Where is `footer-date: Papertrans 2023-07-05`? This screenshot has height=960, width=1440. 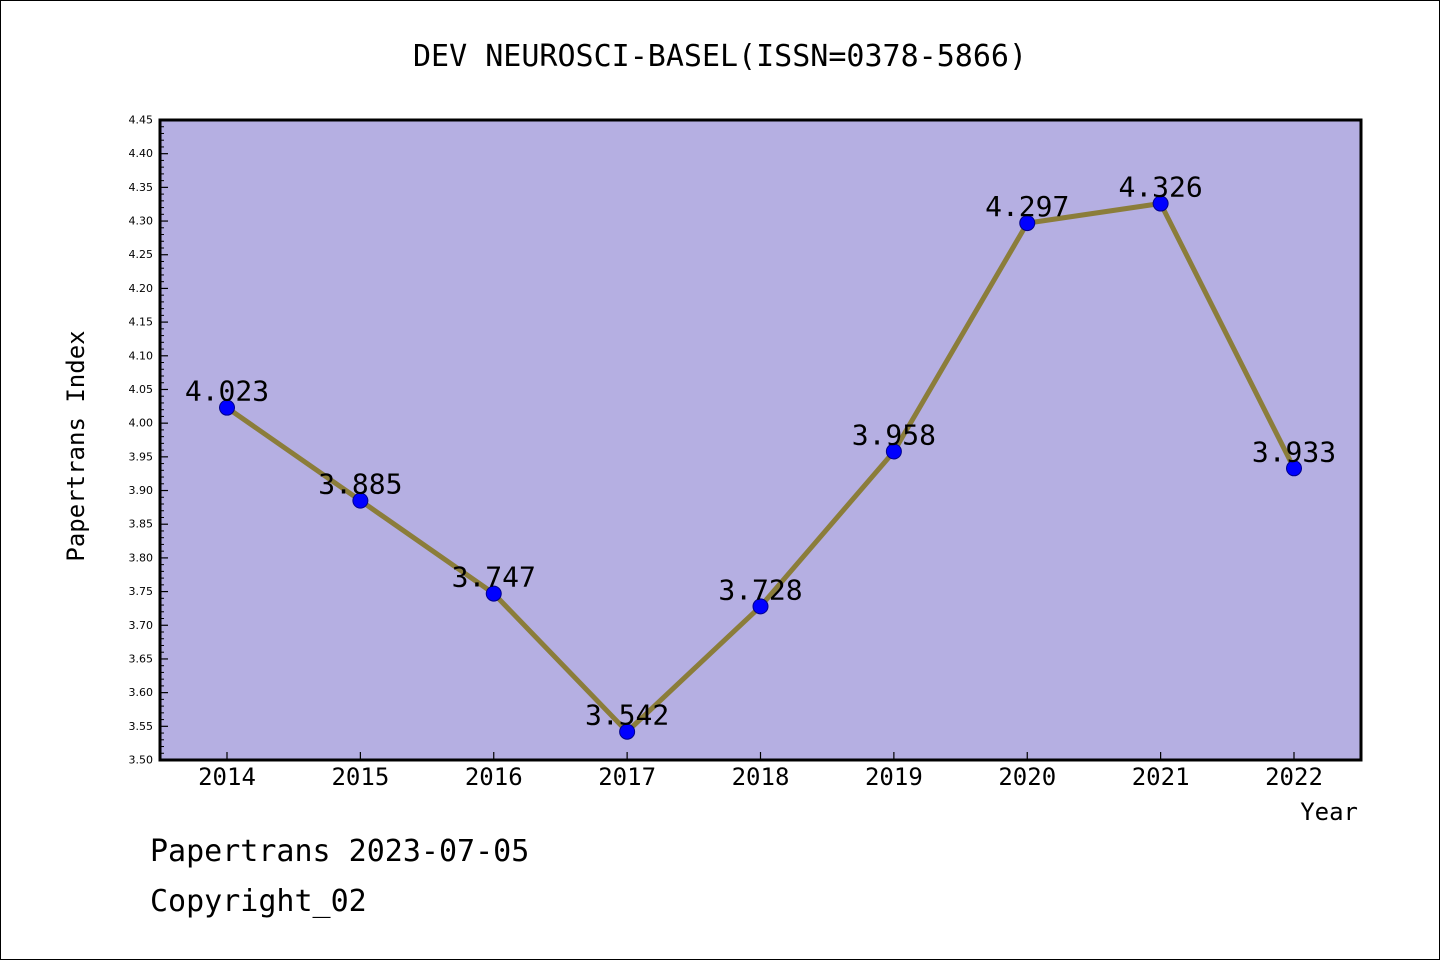
footer-date: Papertrans 2023-07-05 is located at coordinates (340, 851).